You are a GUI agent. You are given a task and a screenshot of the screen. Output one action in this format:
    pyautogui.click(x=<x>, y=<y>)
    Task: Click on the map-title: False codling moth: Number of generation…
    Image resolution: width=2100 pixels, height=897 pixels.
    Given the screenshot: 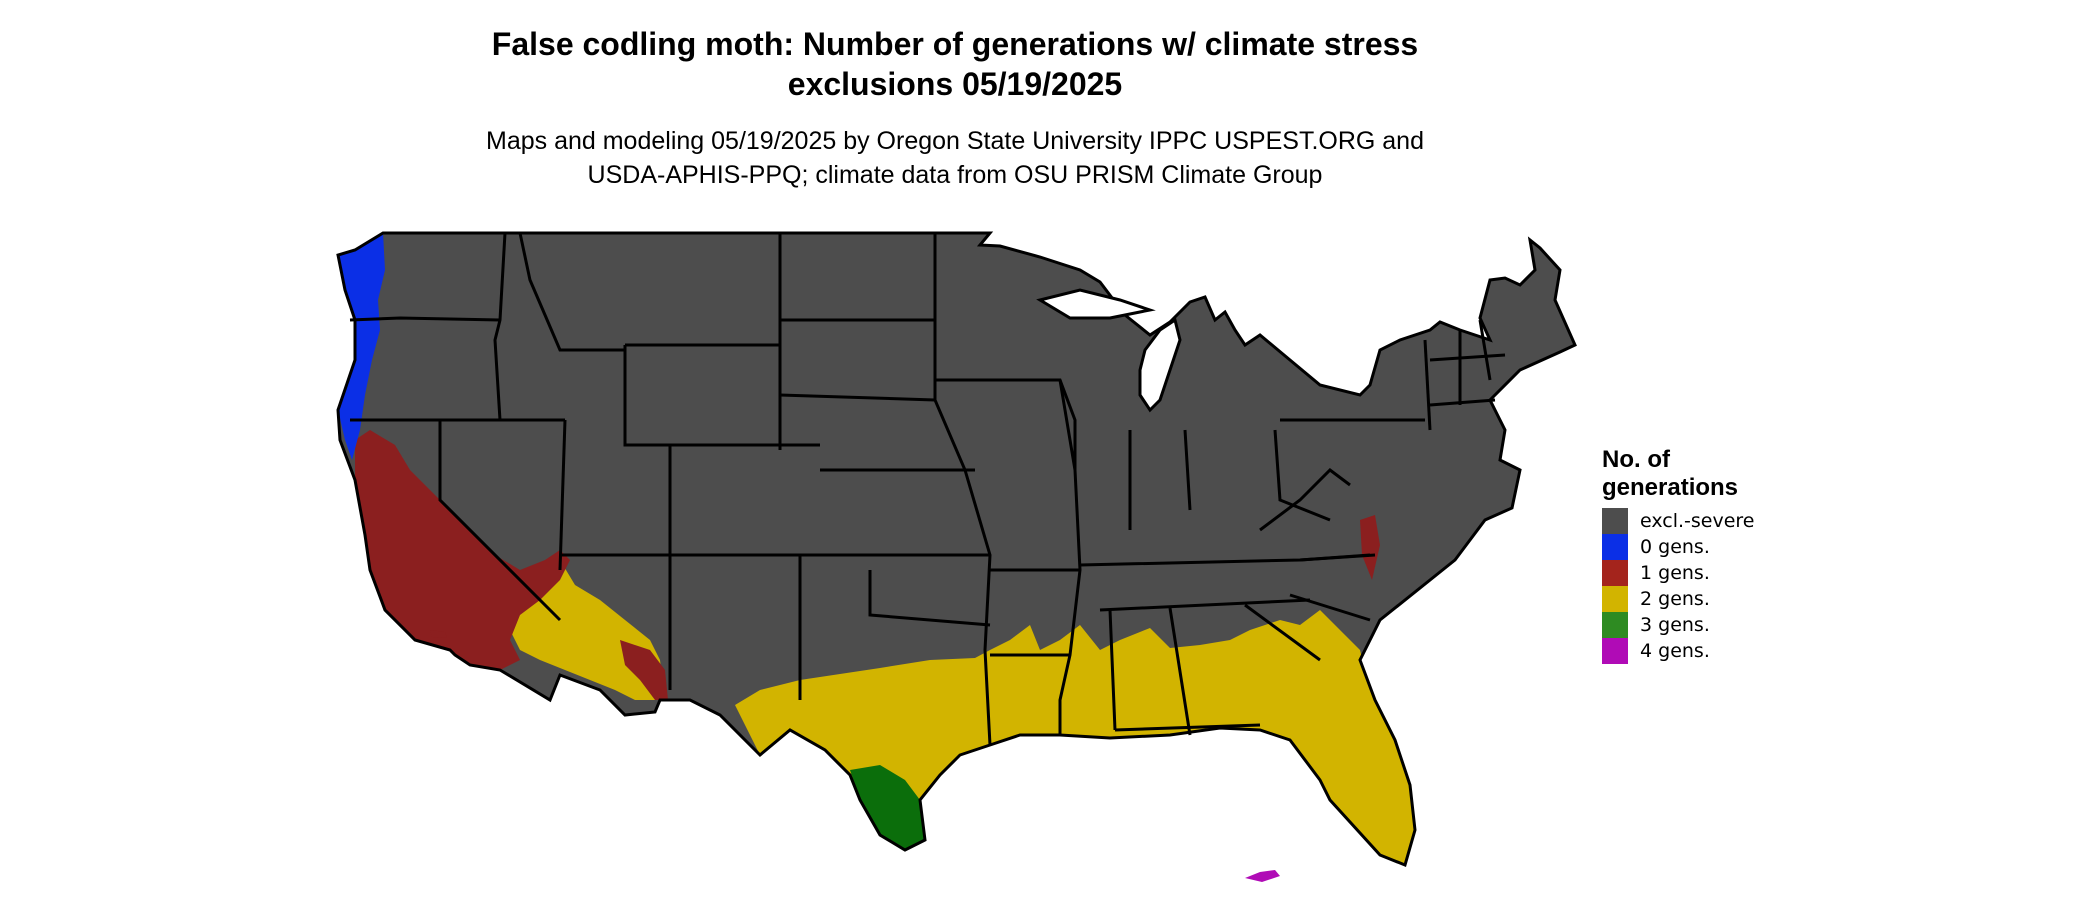 What is the action you would take?
    pyautogui.click(x=955, y=64)
    